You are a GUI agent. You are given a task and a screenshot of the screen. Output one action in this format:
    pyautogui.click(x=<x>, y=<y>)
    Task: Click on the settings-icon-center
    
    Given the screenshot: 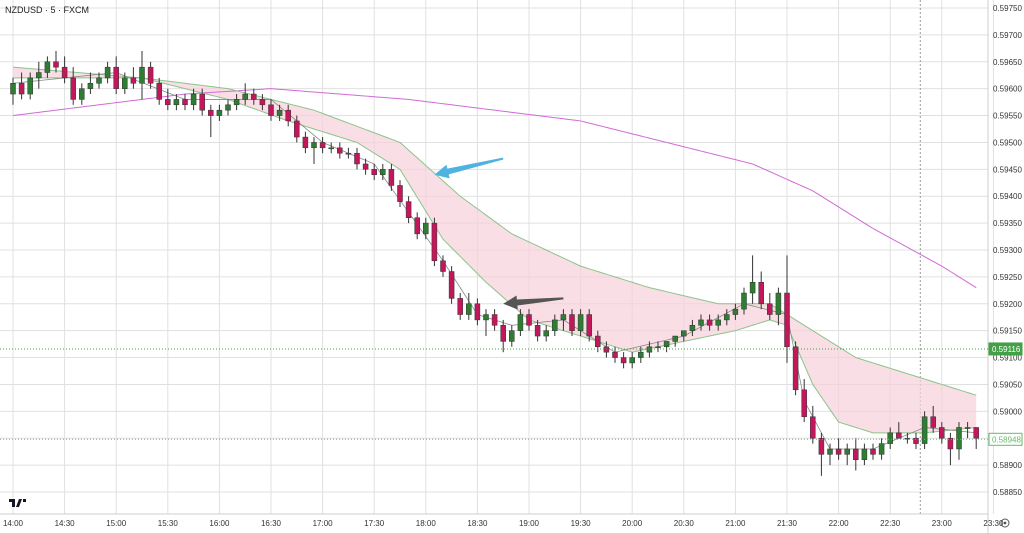 What is the action you would take?
    pyautogui.click(x=1005, y=523)
    